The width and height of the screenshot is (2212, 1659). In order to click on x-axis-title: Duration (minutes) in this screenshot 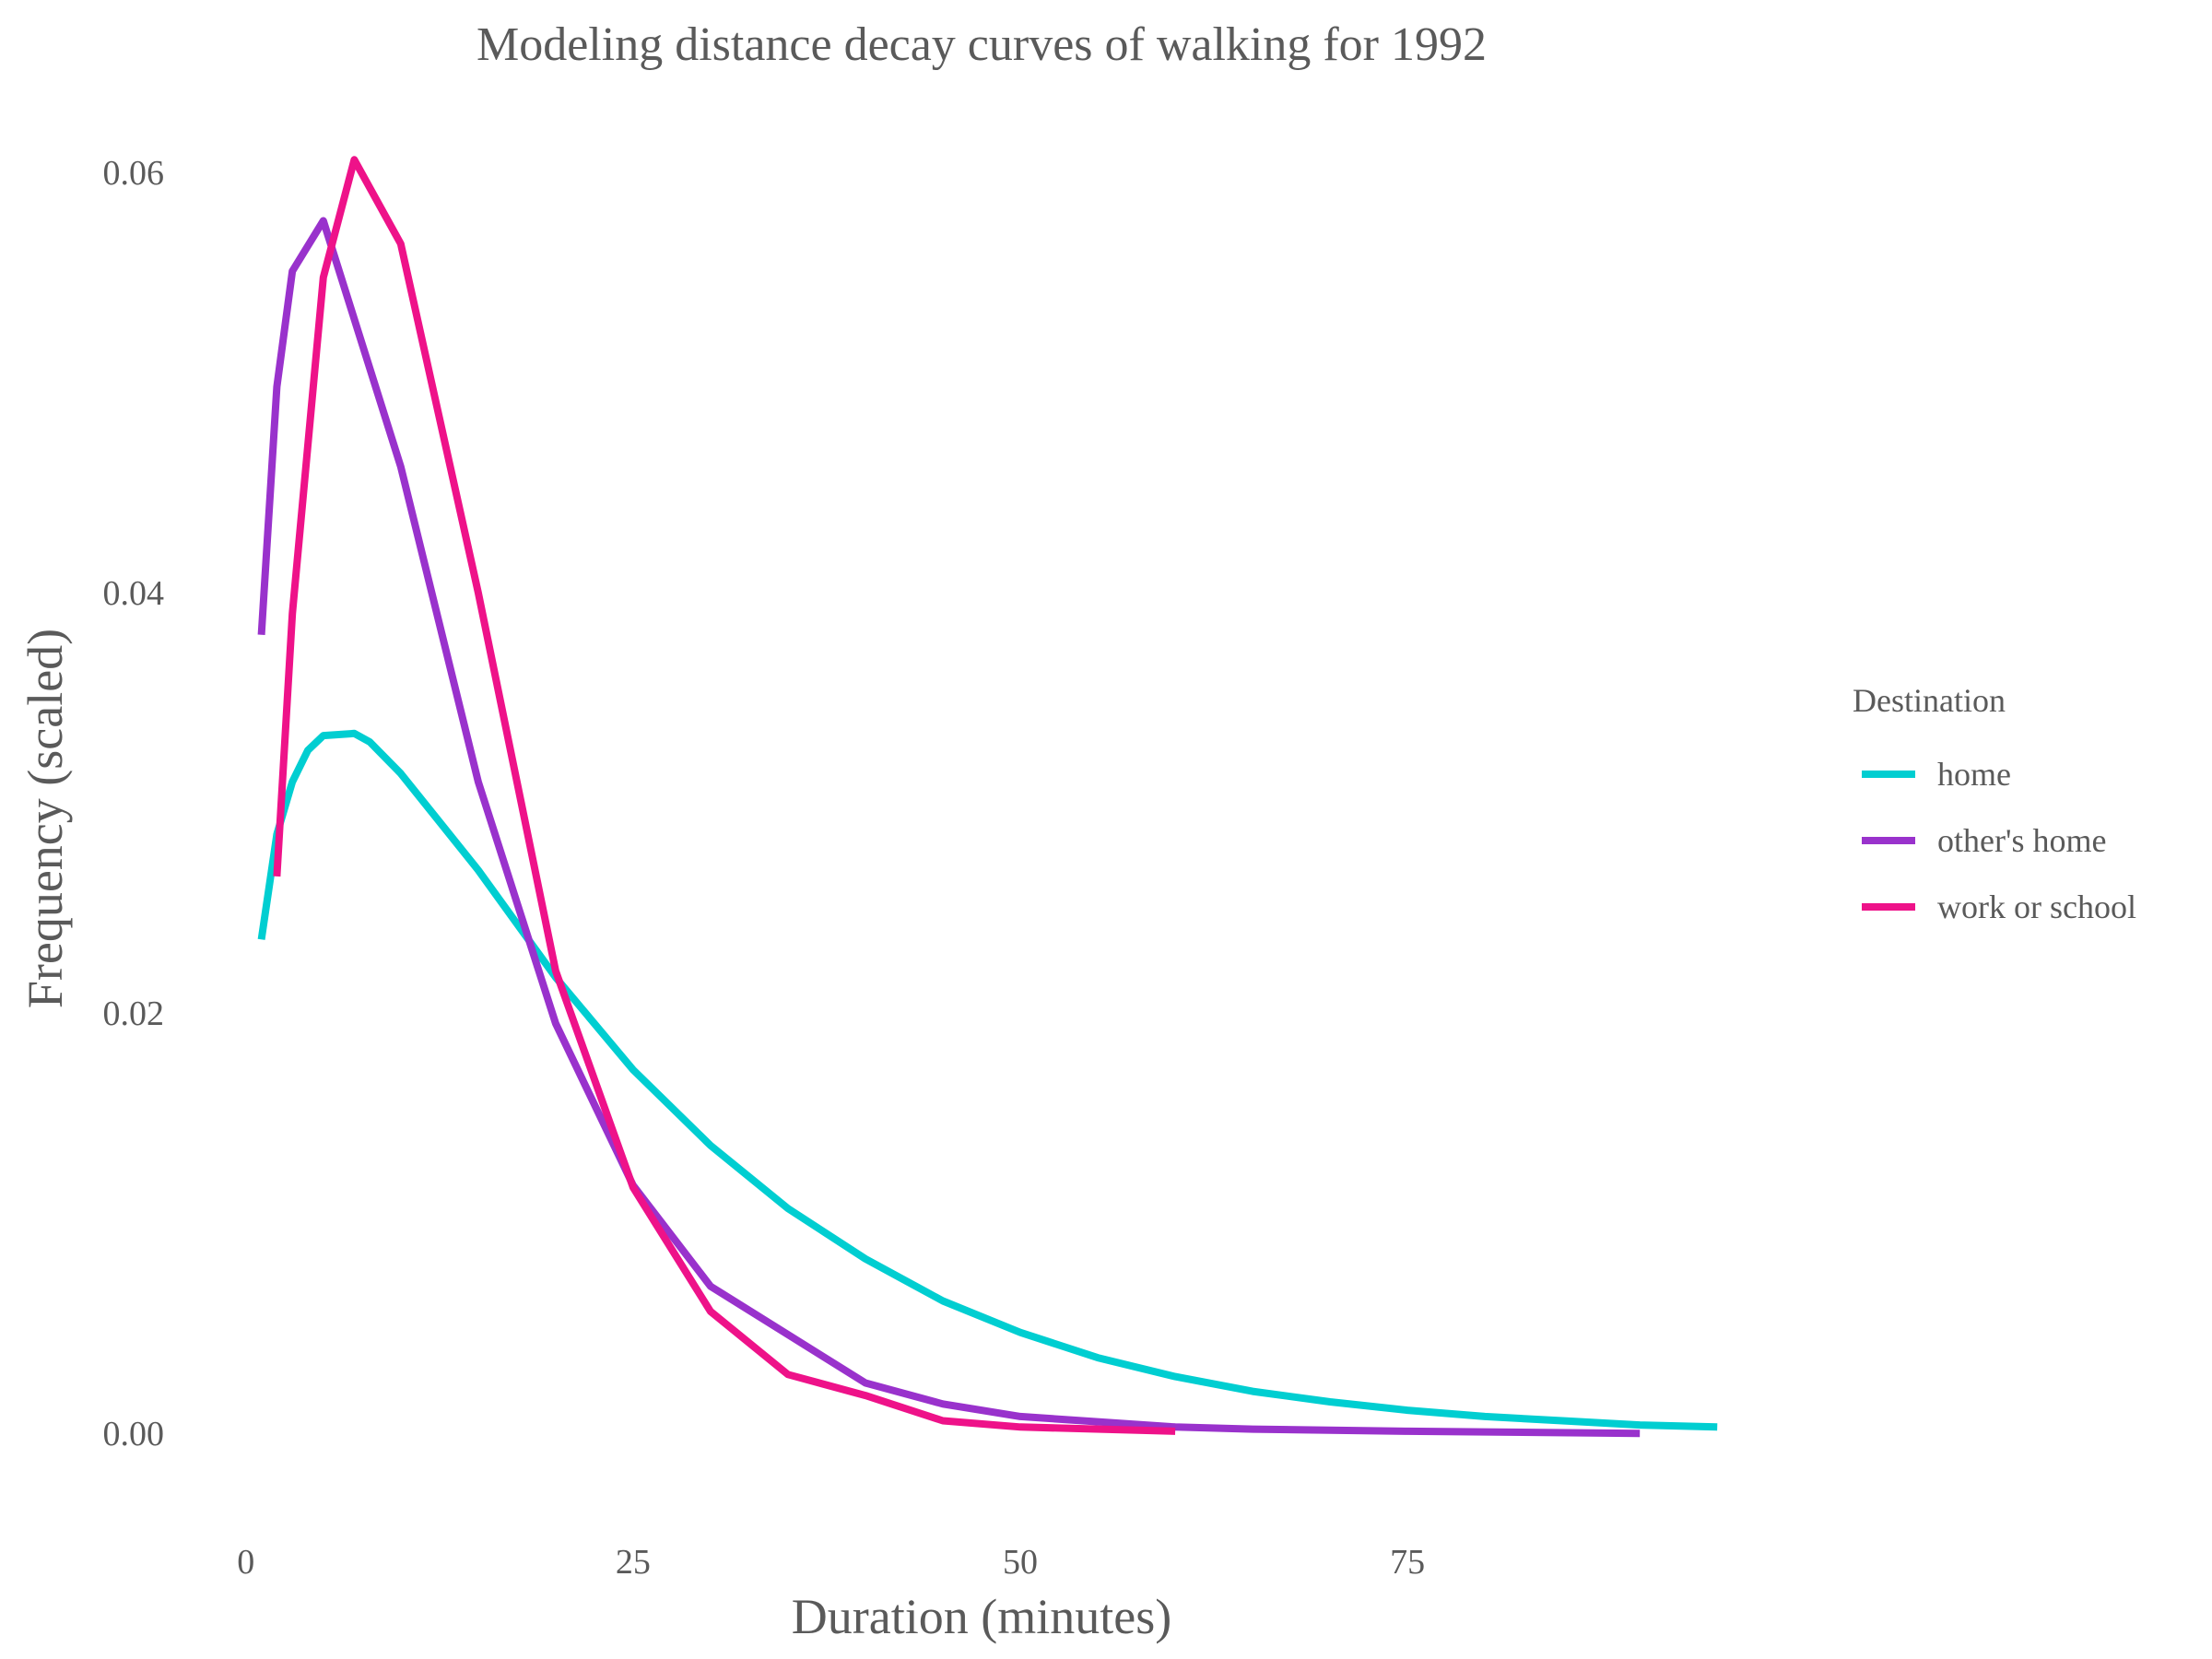, I will do `click(981, 1616)`.